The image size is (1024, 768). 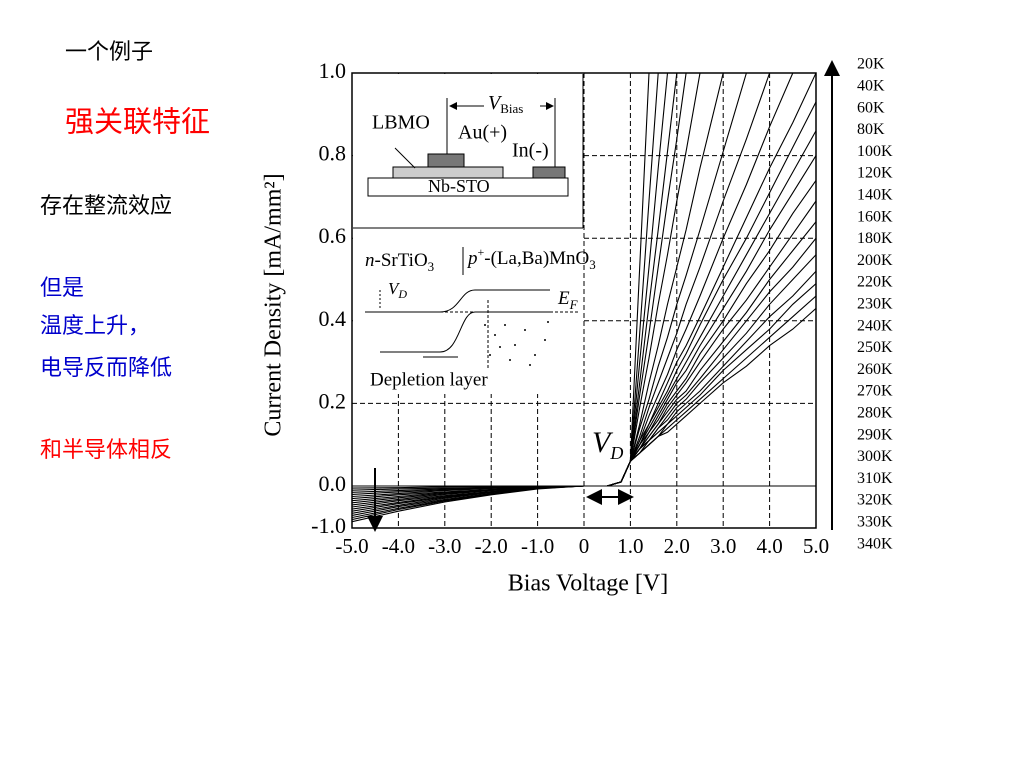 I want to click on dots, so click(x=516, y=343).